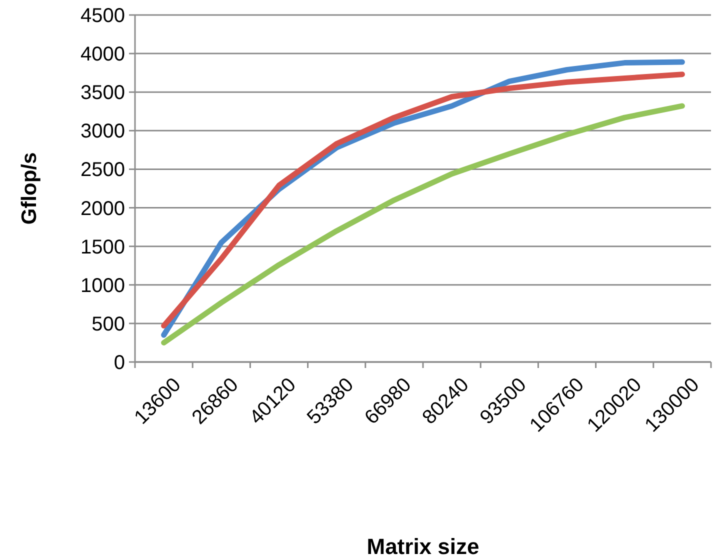  Describe the element at coordinates (102, 209) in the screenshot. I see `y-tick-label: 2000` at that location.